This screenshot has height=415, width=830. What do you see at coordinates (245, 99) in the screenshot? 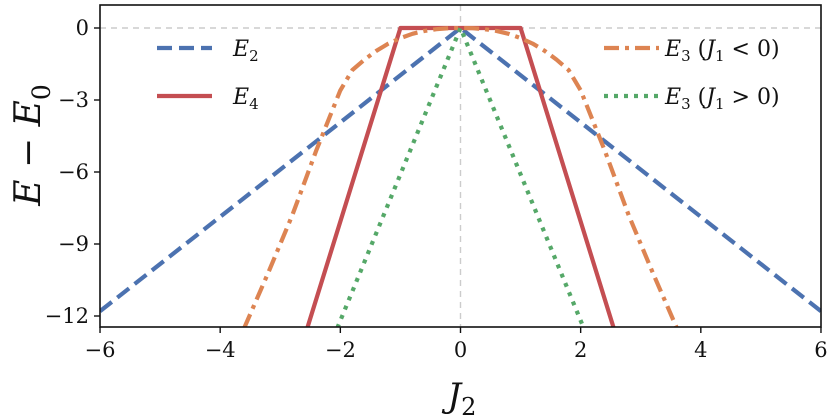
I see `legend-label-2: E4` at bounding box center [245, 99].